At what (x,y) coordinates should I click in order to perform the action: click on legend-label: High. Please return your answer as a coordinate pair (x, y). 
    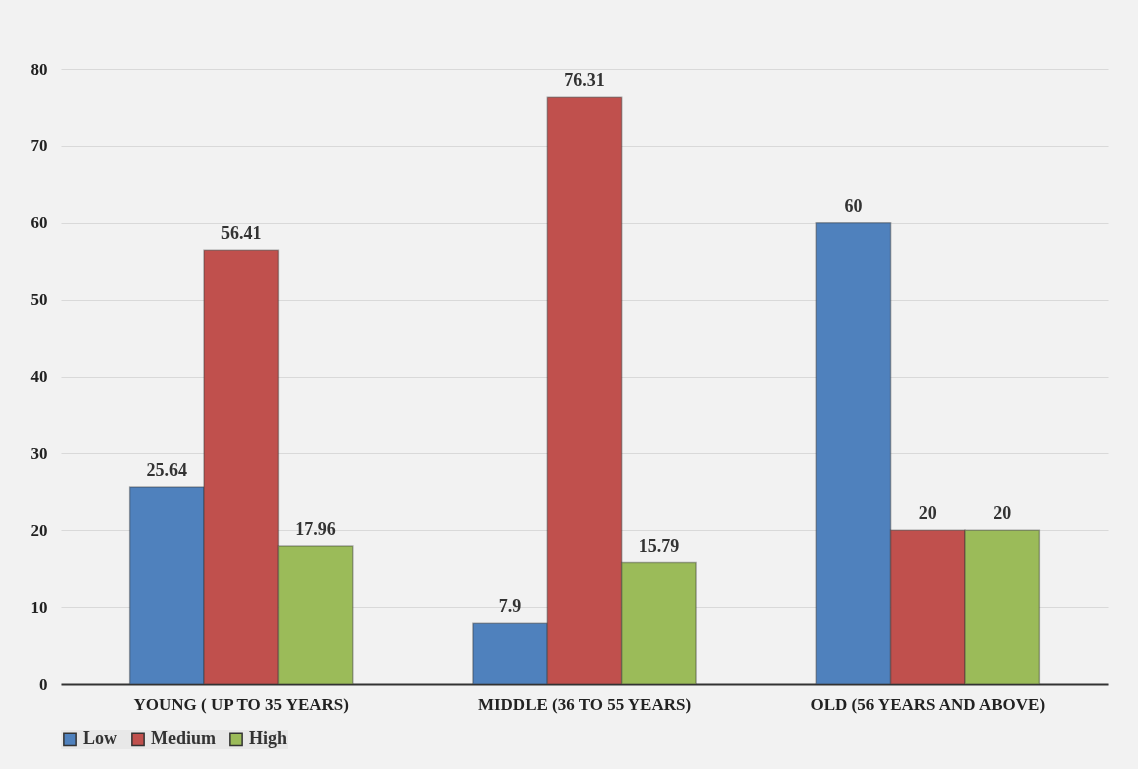
    Looking at the image, I should click on (268, 738).